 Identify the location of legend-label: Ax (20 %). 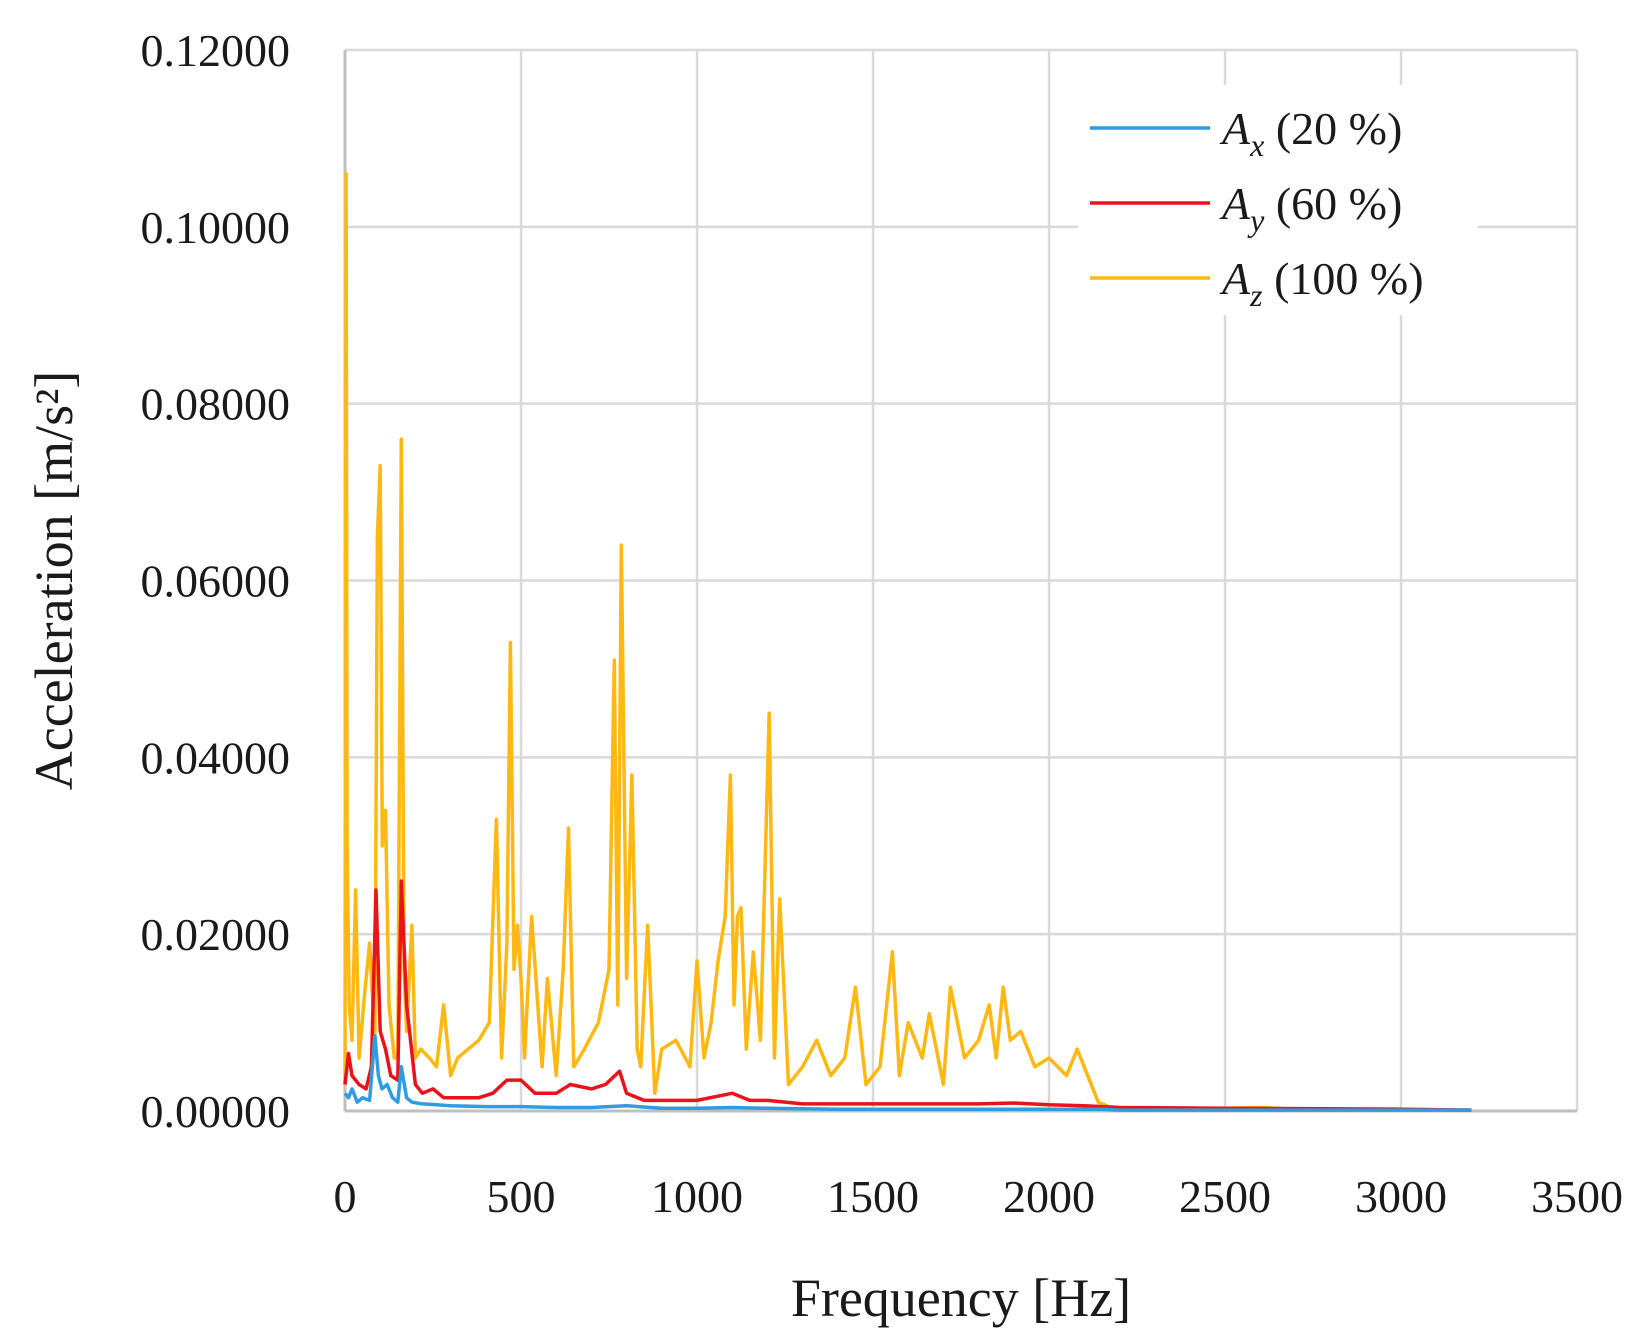
(1310, 133).